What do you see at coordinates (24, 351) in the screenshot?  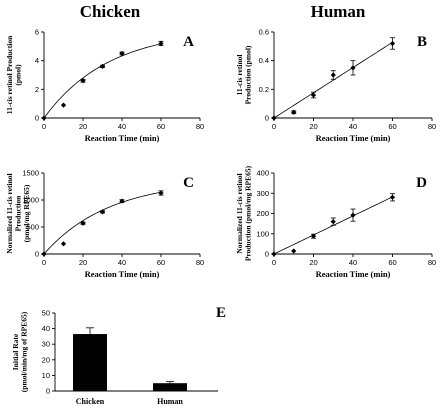 I see `y-axis-label: (pmol/min/mg of RPE65)` at bounding box center [24, 351].